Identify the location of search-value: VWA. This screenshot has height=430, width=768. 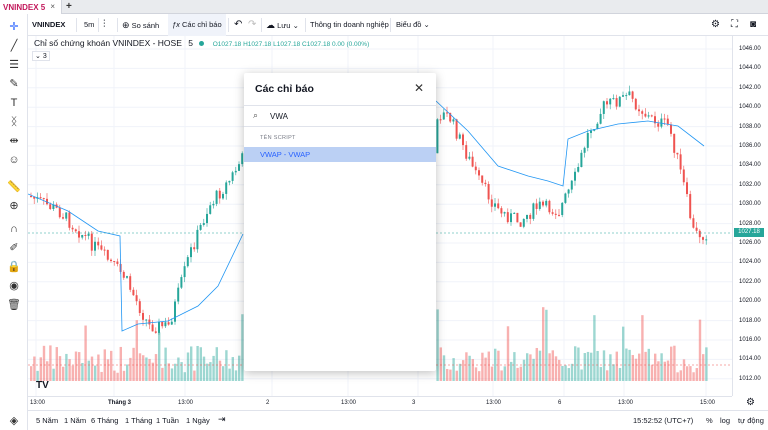
(279, 116).